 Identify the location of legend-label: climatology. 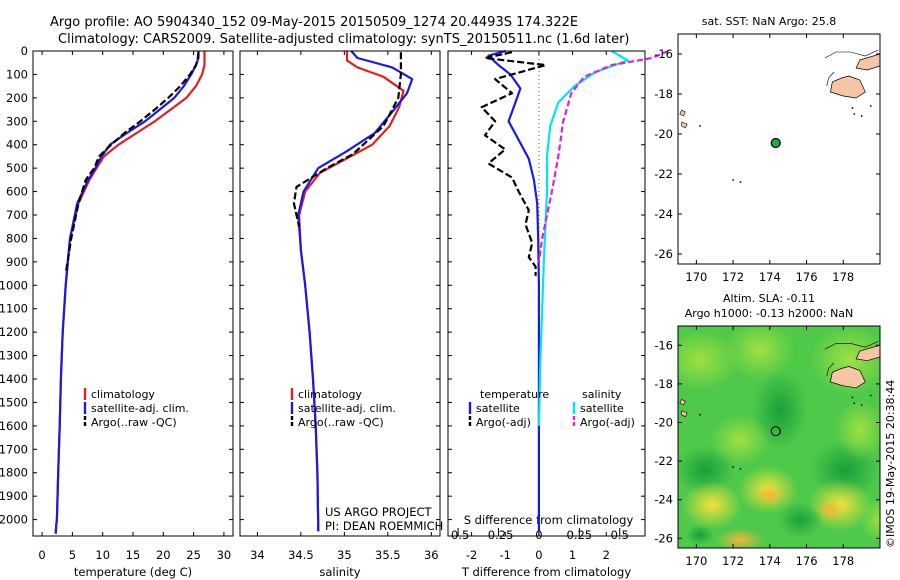
(123, 394).